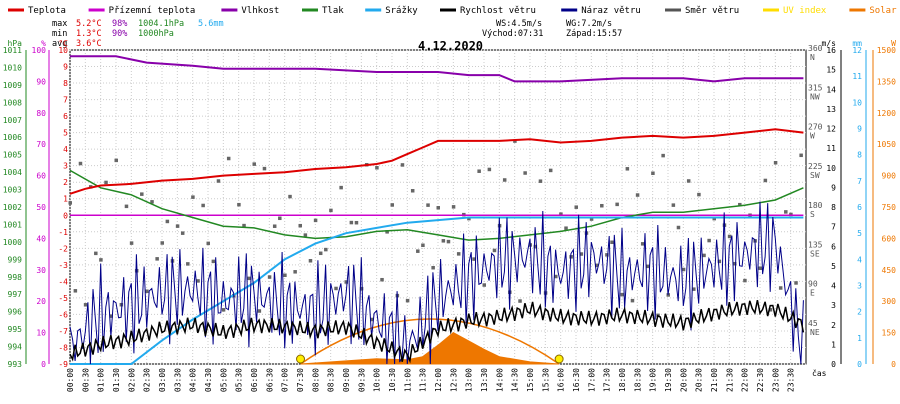  I want to click on temp-axis-tick: 0, so click(65, 215).